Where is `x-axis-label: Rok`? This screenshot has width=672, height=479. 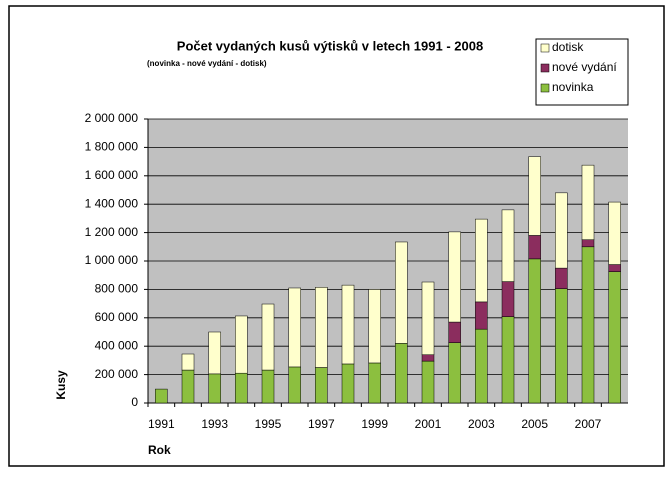
x-axis-label: Rok is located at coordinates (159, 450).